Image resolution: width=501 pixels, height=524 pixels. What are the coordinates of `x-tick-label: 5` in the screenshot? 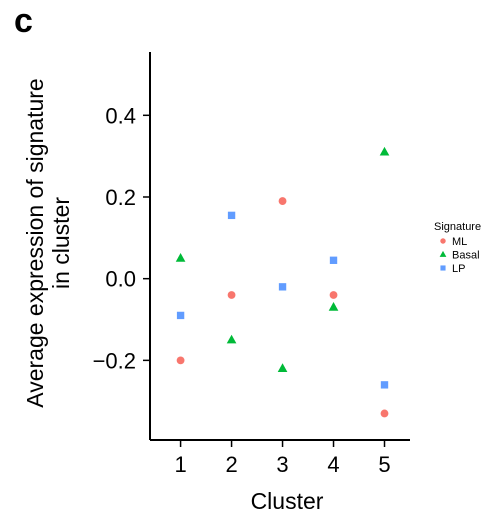 It's located at (384, 464).